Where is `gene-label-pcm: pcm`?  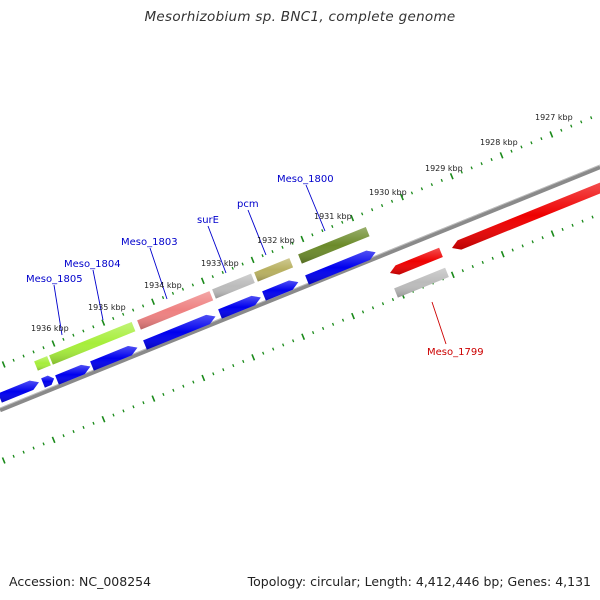 gene-label-pcm: pcm is located at coordinates (248, 204).